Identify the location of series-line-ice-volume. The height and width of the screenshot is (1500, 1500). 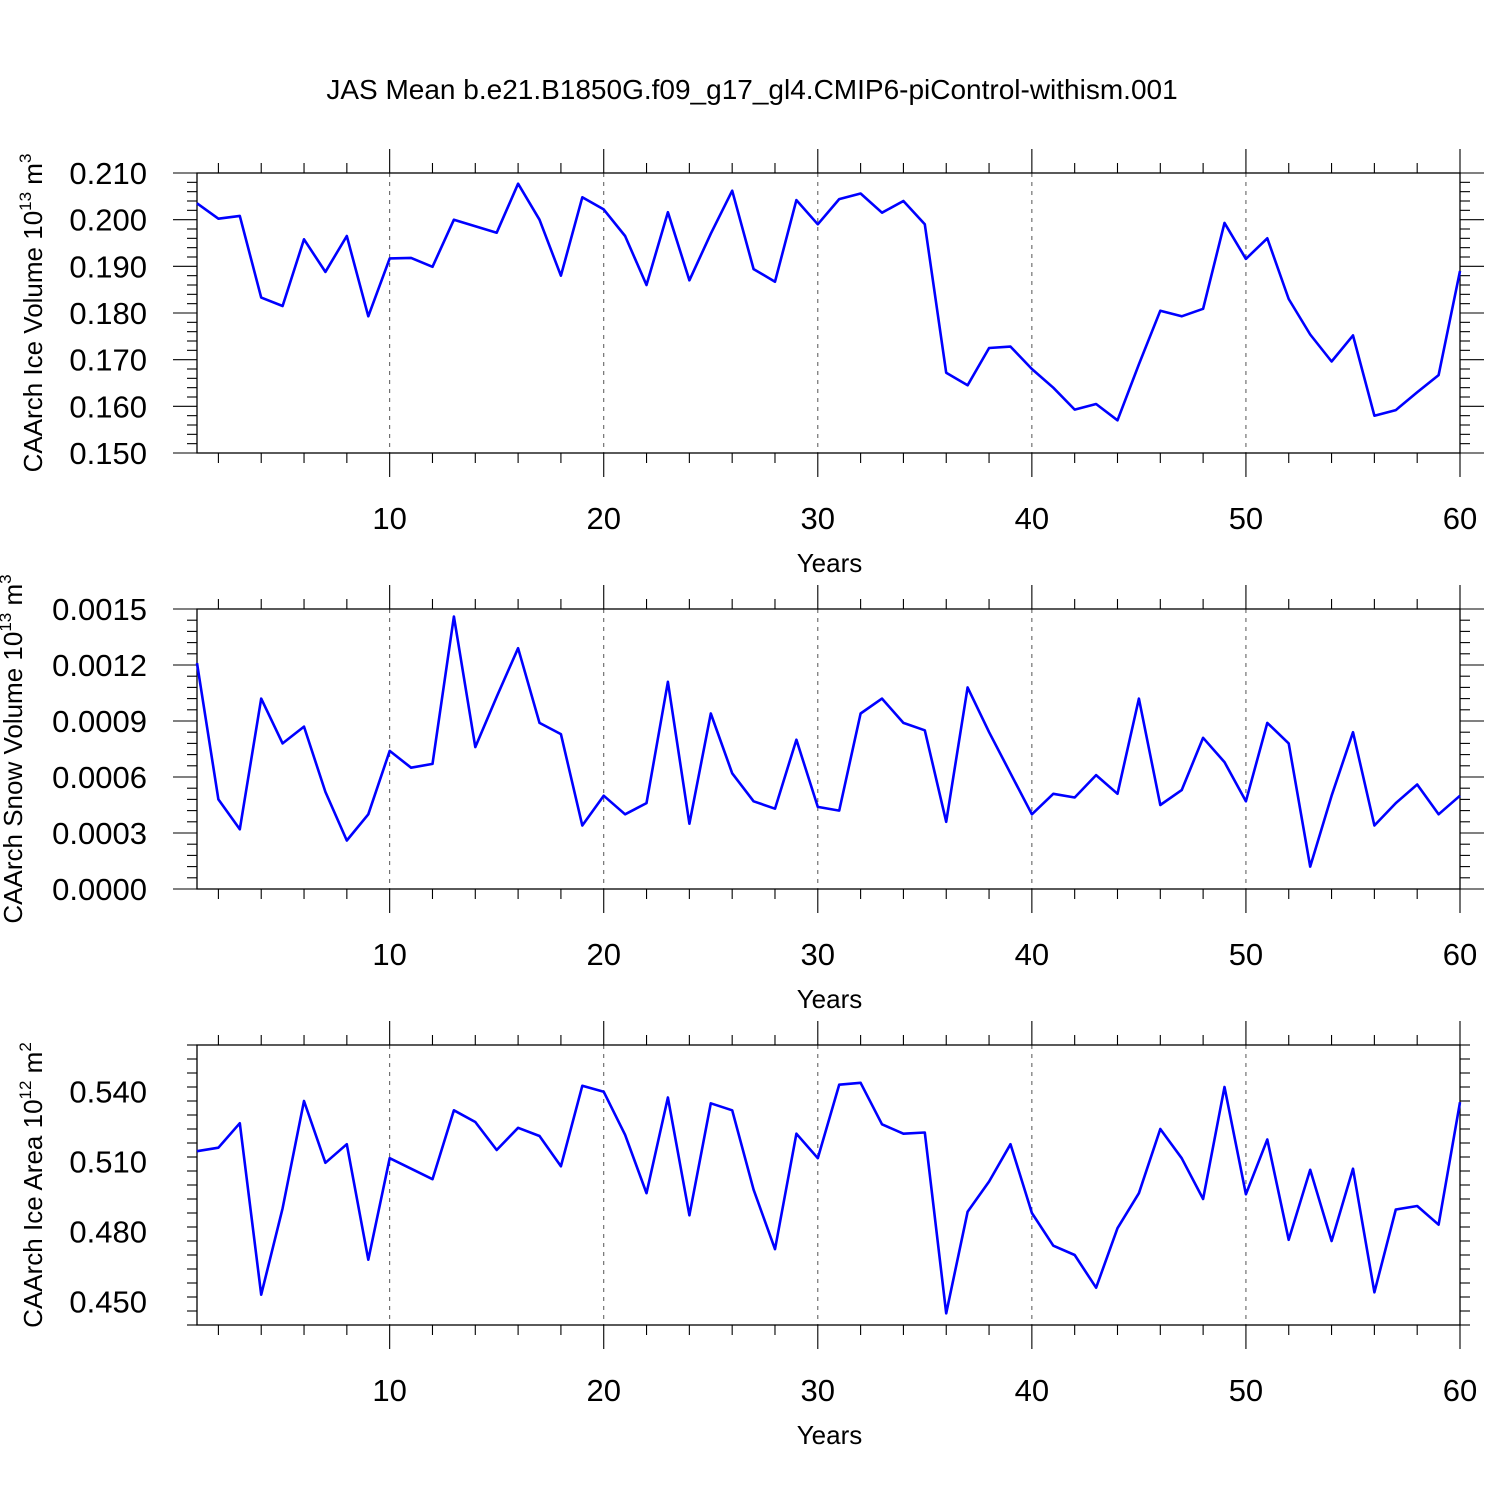
(829, 302).